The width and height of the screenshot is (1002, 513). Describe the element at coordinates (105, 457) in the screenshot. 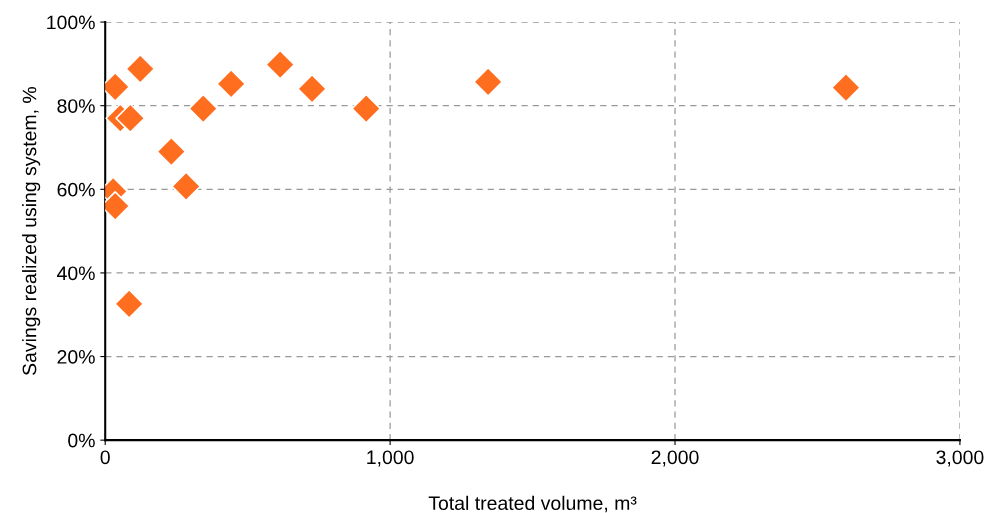

I see `x-tick-label: 0` at that location.